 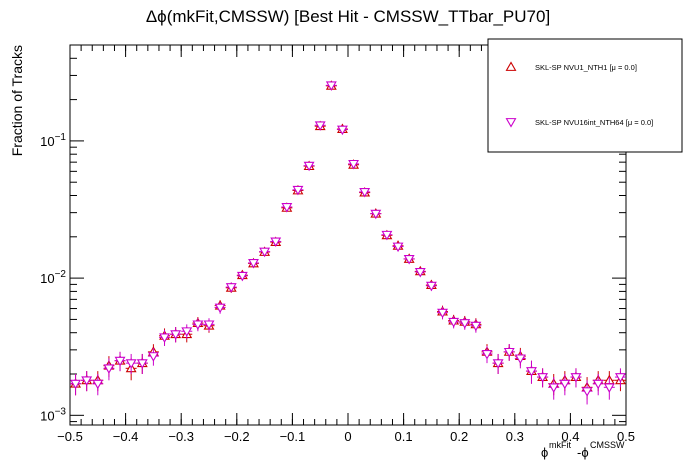 I want to click on x-tick-label: 0.5, so click(x=626, y=436).